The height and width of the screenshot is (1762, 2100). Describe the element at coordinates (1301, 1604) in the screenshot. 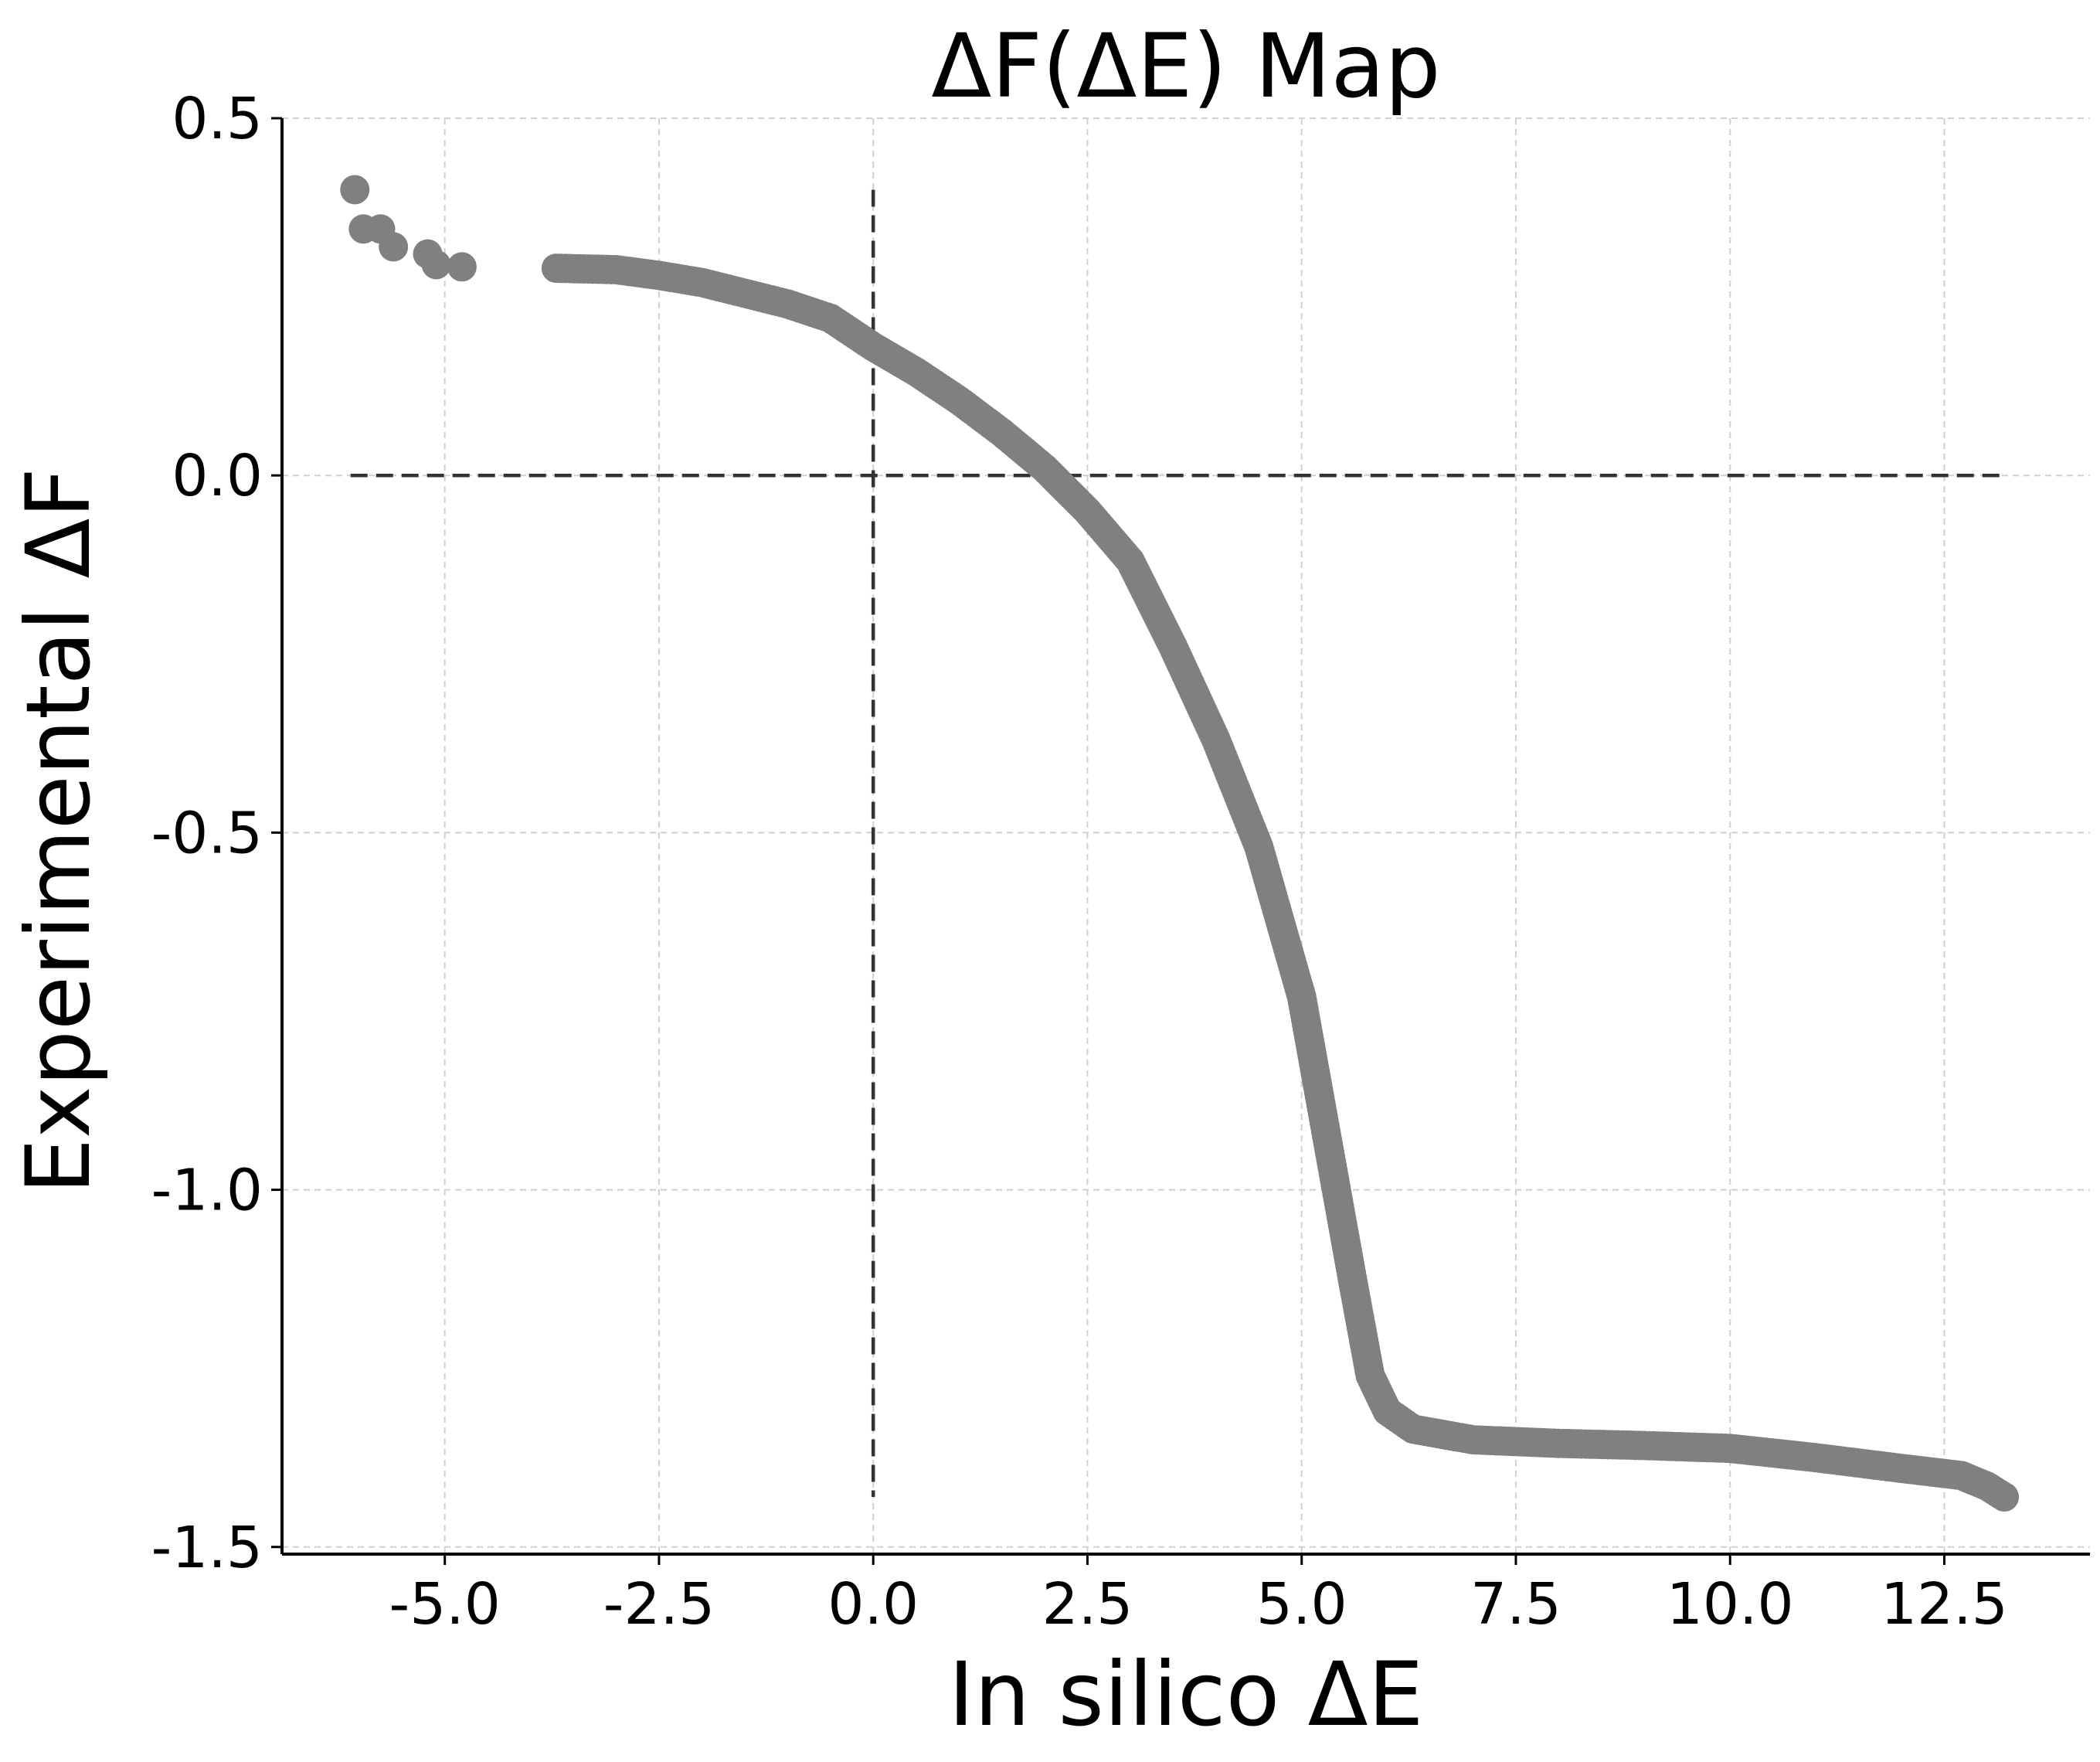

I see `x-tick-label: 5.0` at that location.